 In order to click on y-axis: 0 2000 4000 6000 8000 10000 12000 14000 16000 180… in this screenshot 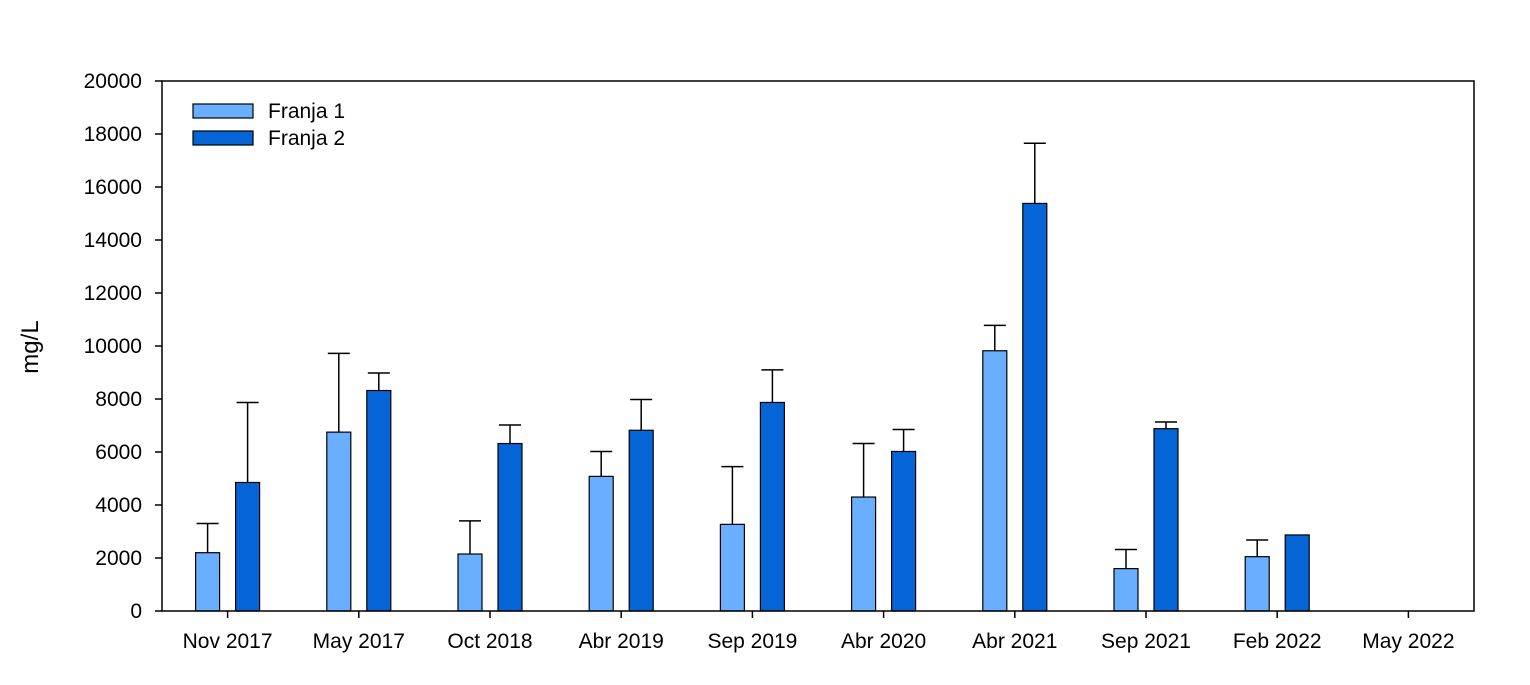, I will do `click(123, 346)`.